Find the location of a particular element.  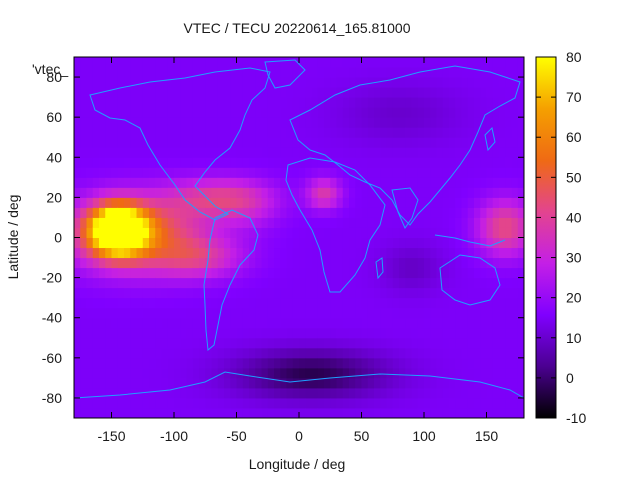

coastline-australia is located at coordinates (470, 280).